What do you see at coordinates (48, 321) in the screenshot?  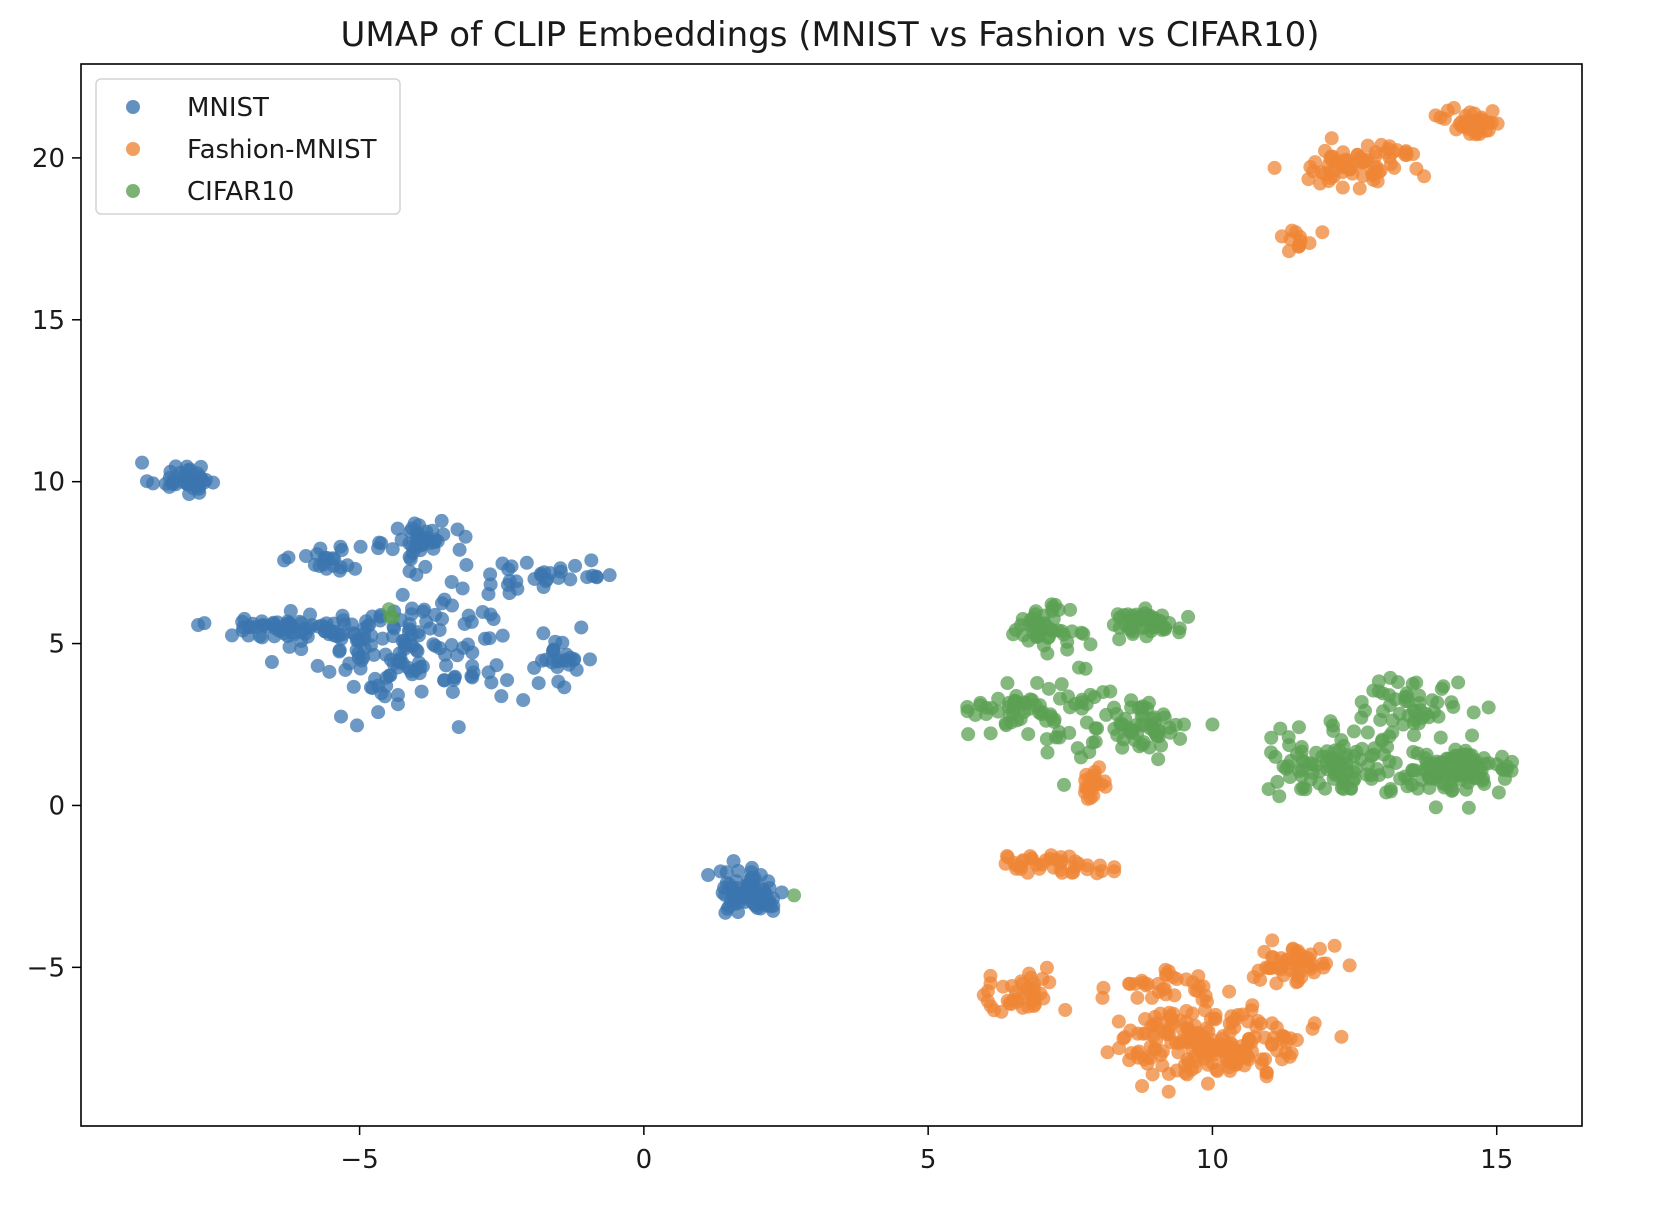 I see `y-tick-label: 15` at bounding box center [48, 321].